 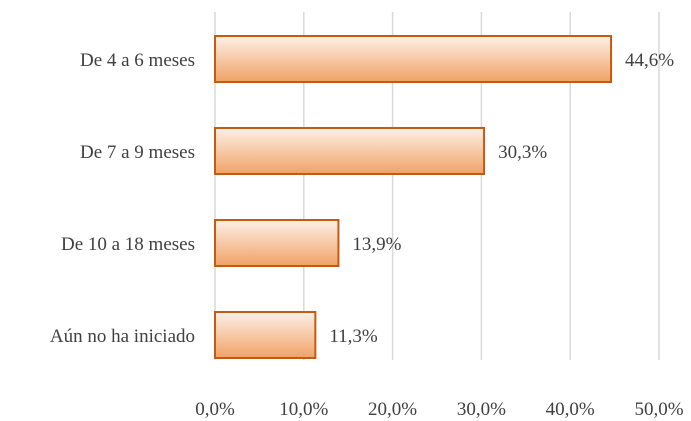 What do you see at coordinates (303, 409) in the screenshot?
I see `x-tick-label: 10,0%` at bounding box center [303, 409].